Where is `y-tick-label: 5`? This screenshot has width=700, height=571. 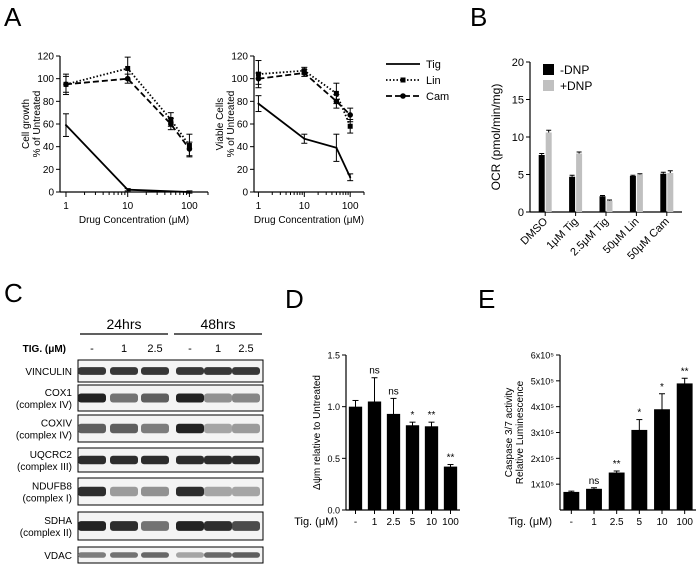 y-tick-label: 5 is located at coordinates (521, 176).